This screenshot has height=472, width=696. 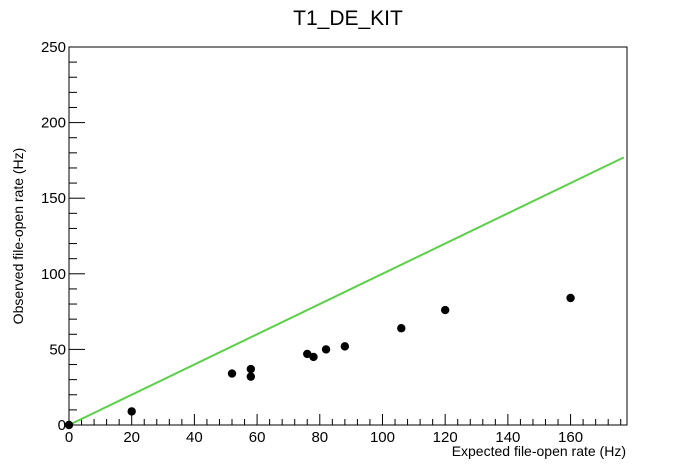 What do you see at coordinates (53, 236) in the screenshot?
I see `y-axis-tick-labels: 0 50 100 150 200 250` at bounding box center [53, 236].